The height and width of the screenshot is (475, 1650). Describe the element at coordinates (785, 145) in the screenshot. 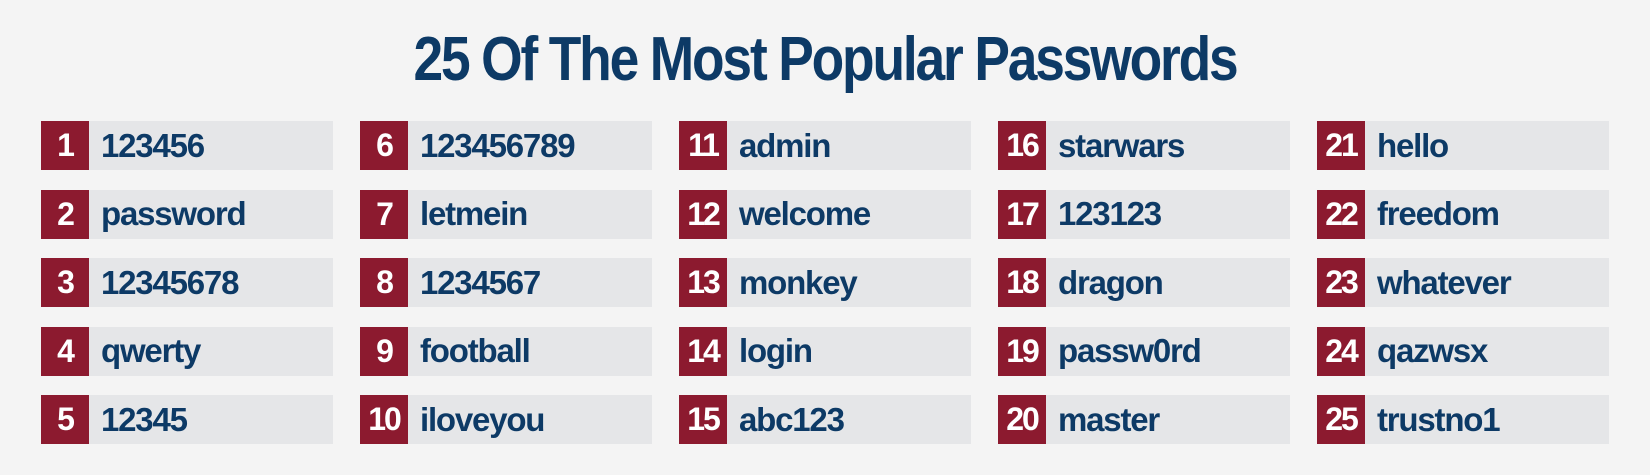

I see `password-text: admin` at that location.